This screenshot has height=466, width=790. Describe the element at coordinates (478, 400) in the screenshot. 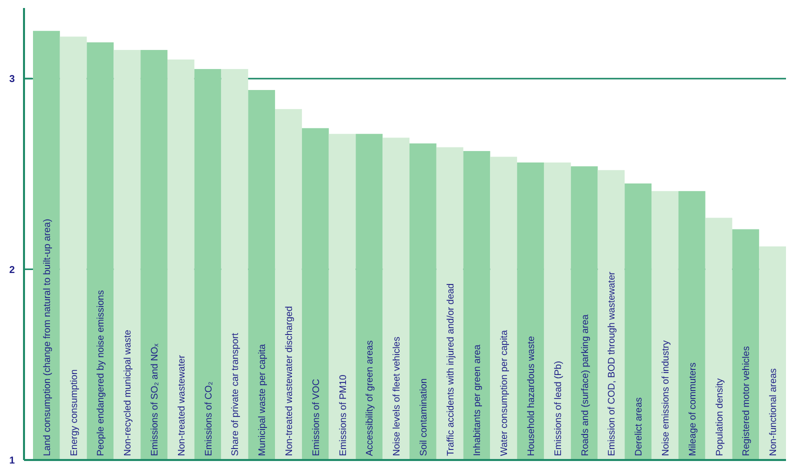

I see `x-tick-label: Inhabitants per green area` at that location.